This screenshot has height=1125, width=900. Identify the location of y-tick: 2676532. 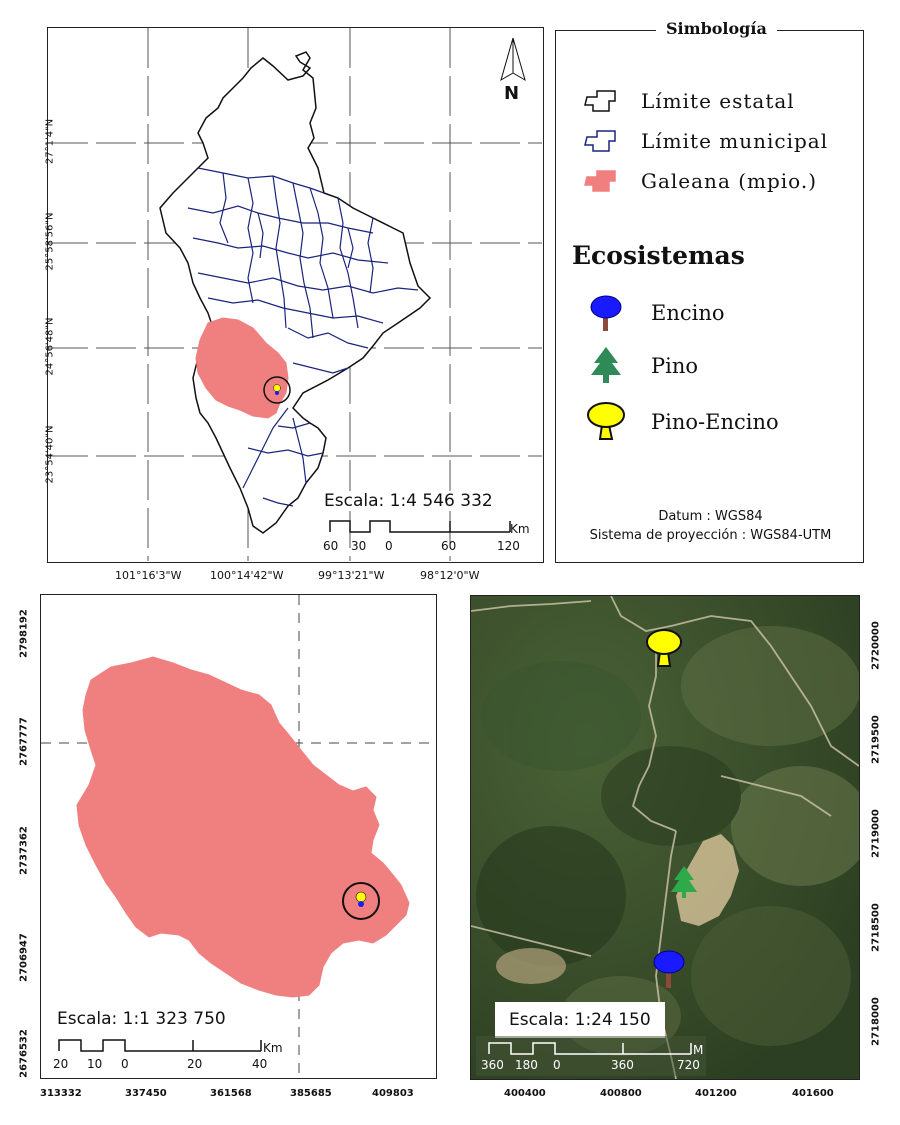
(24, 1053).